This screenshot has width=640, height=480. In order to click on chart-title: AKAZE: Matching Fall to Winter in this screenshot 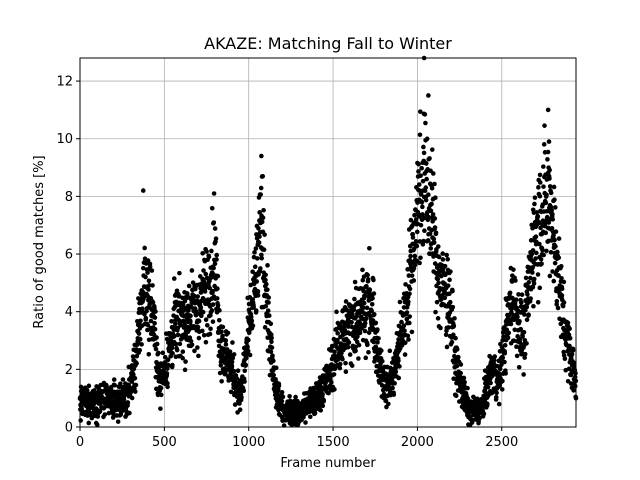, I will do `click(328, 43)`.